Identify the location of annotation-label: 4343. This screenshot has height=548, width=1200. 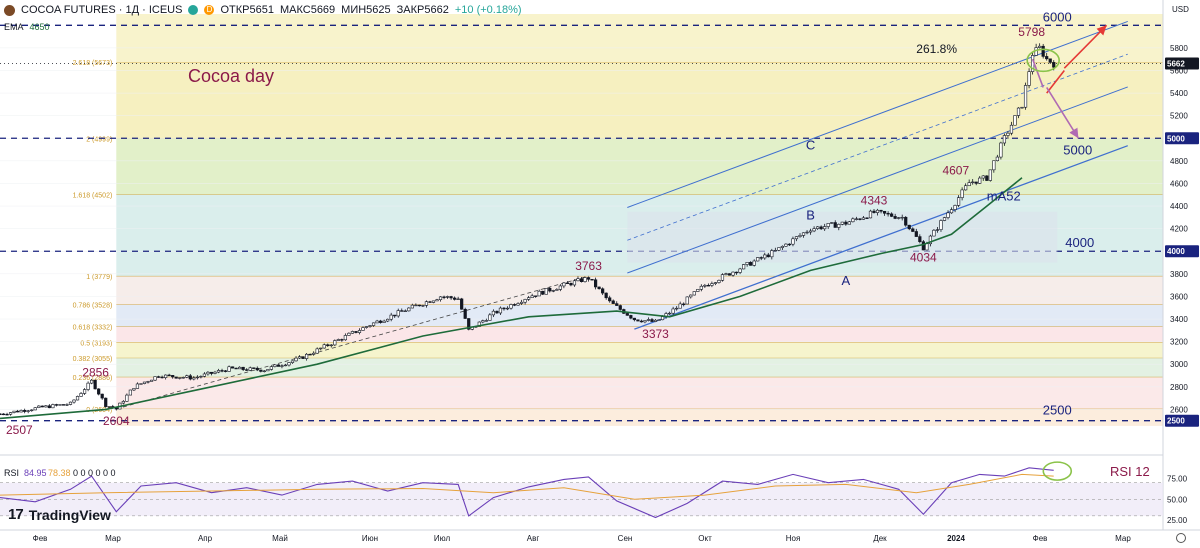
(874, 200).